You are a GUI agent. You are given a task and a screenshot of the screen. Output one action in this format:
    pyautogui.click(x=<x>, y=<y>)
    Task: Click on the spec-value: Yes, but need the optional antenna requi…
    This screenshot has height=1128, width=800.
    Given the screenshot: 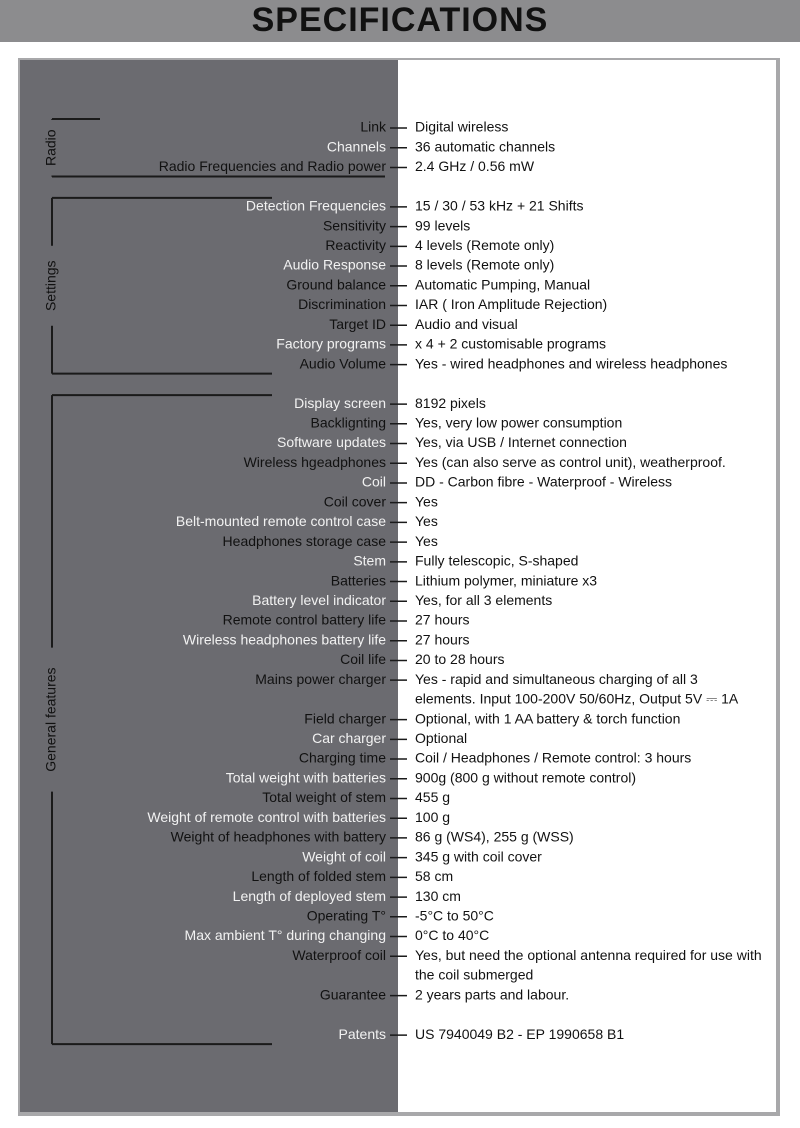 What is the action you would take?
    pyautogui.click(x=588, y=955)
    